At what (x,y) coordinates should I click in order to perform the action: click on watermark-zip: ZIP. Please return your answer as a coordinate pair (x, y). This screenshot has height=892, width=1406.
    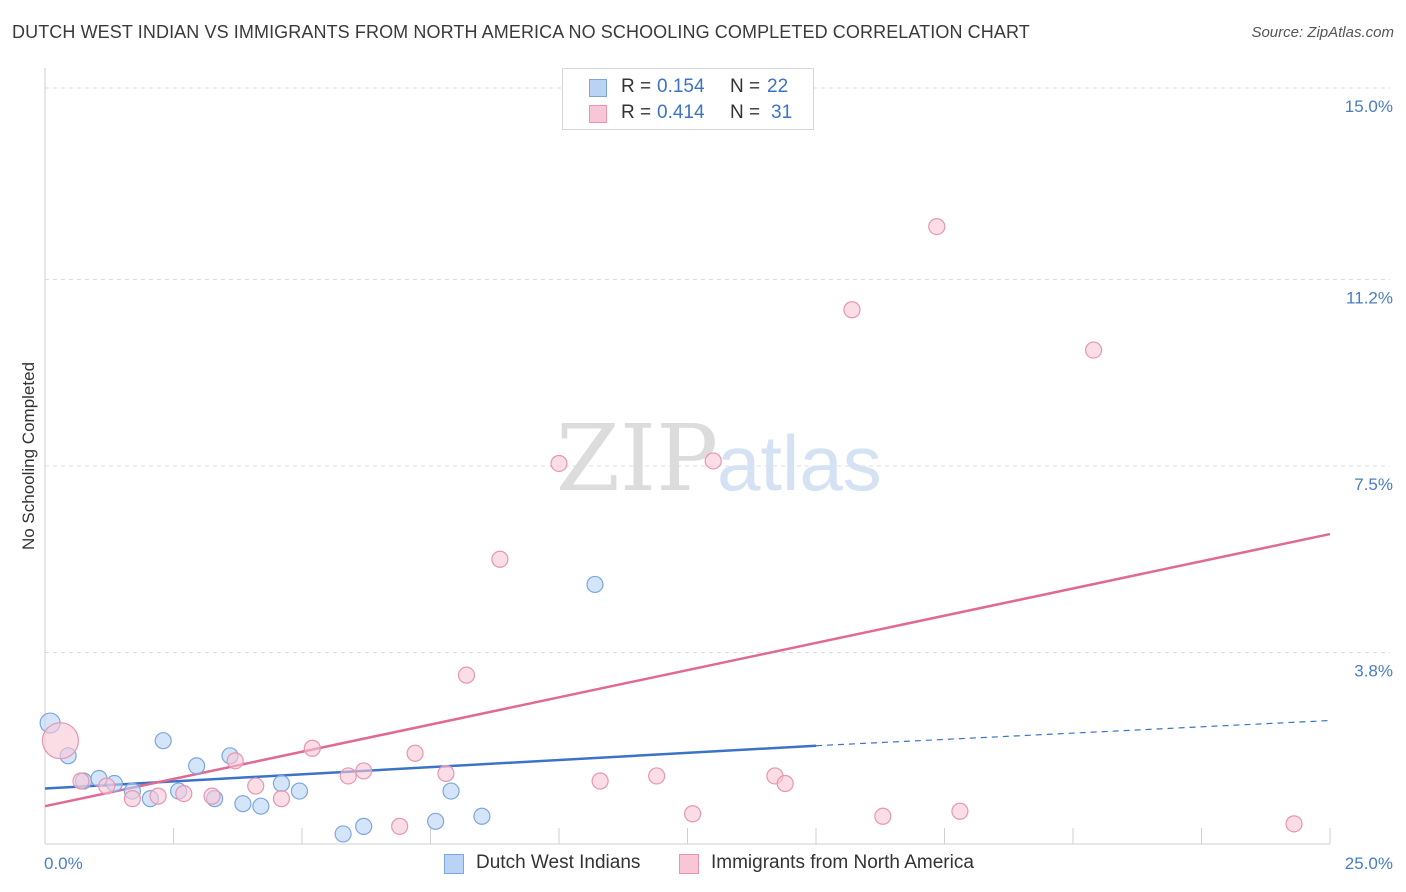
    Looking at the image, I should click on (637, 458).